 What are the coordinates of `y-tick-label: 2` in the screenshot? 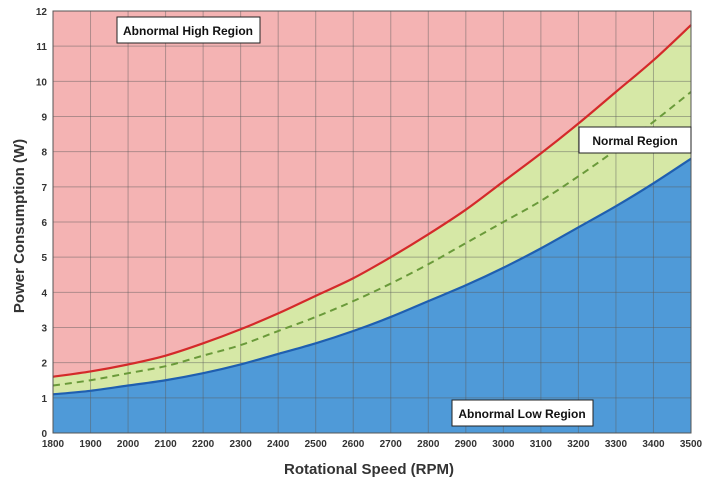 It's located at (44, 364).